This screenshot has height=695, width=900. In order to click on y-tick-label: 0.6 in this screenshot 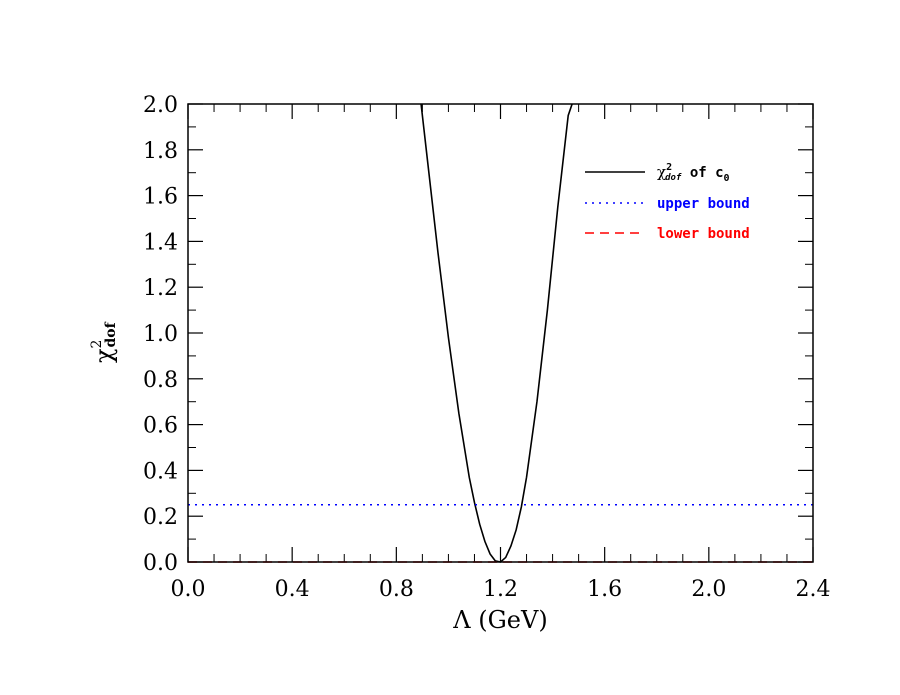, I will do `click(160, 426)`.